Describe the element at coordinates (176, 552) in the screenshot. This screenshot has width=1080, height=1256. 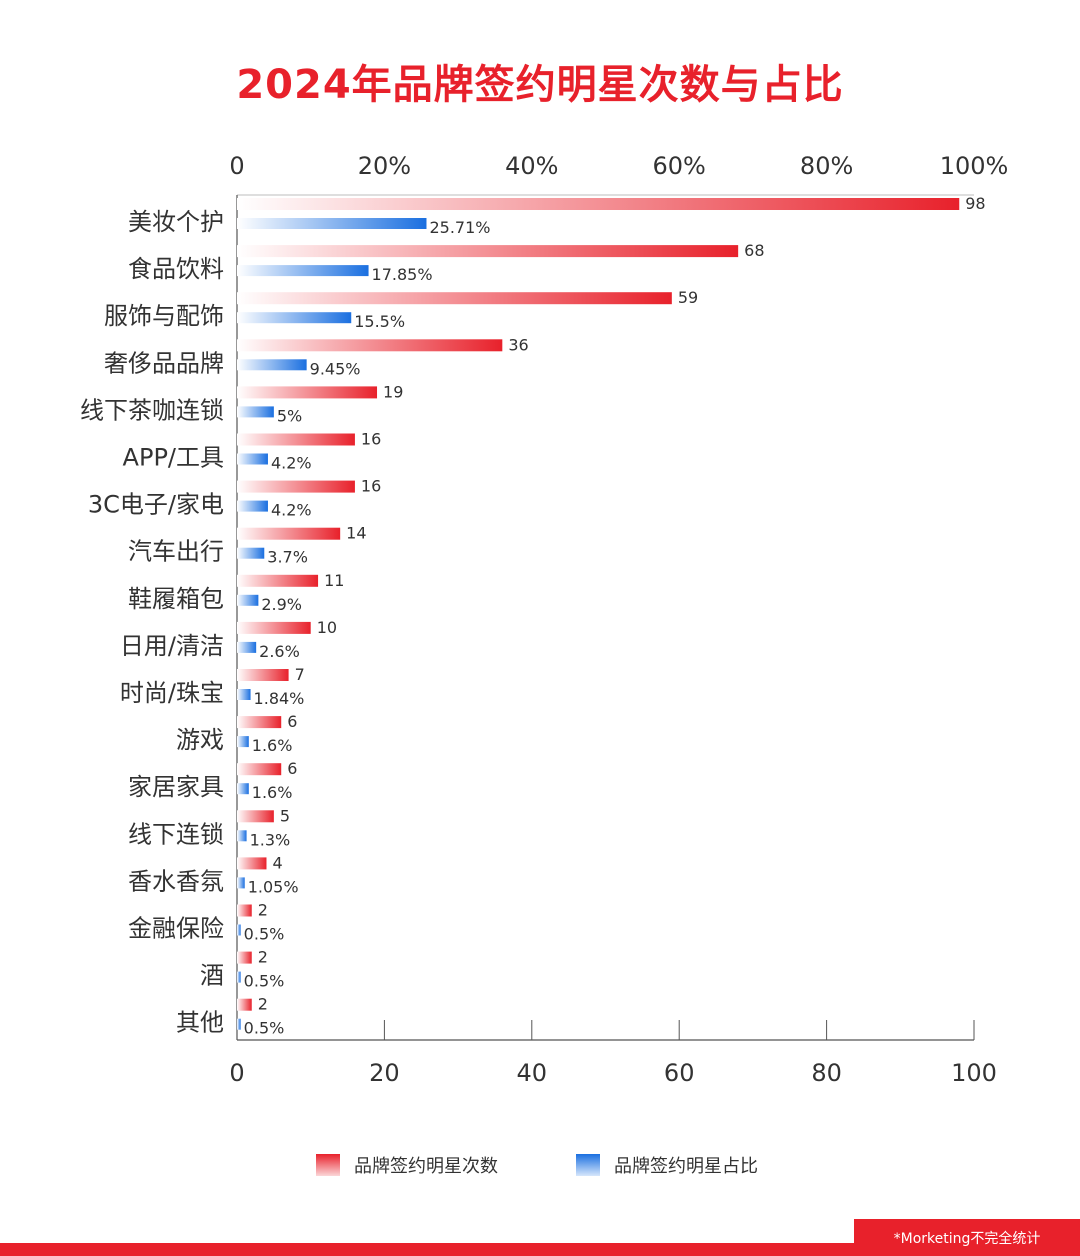
I see `category-label: 汽车出行` at that location.